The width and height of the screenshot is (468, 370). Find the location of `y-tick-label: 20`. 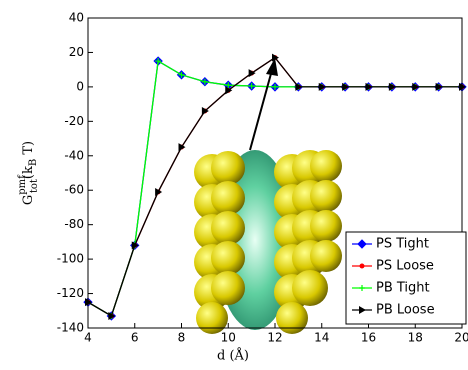

y-tick-label: 20 is located at coordinates (76, 52).